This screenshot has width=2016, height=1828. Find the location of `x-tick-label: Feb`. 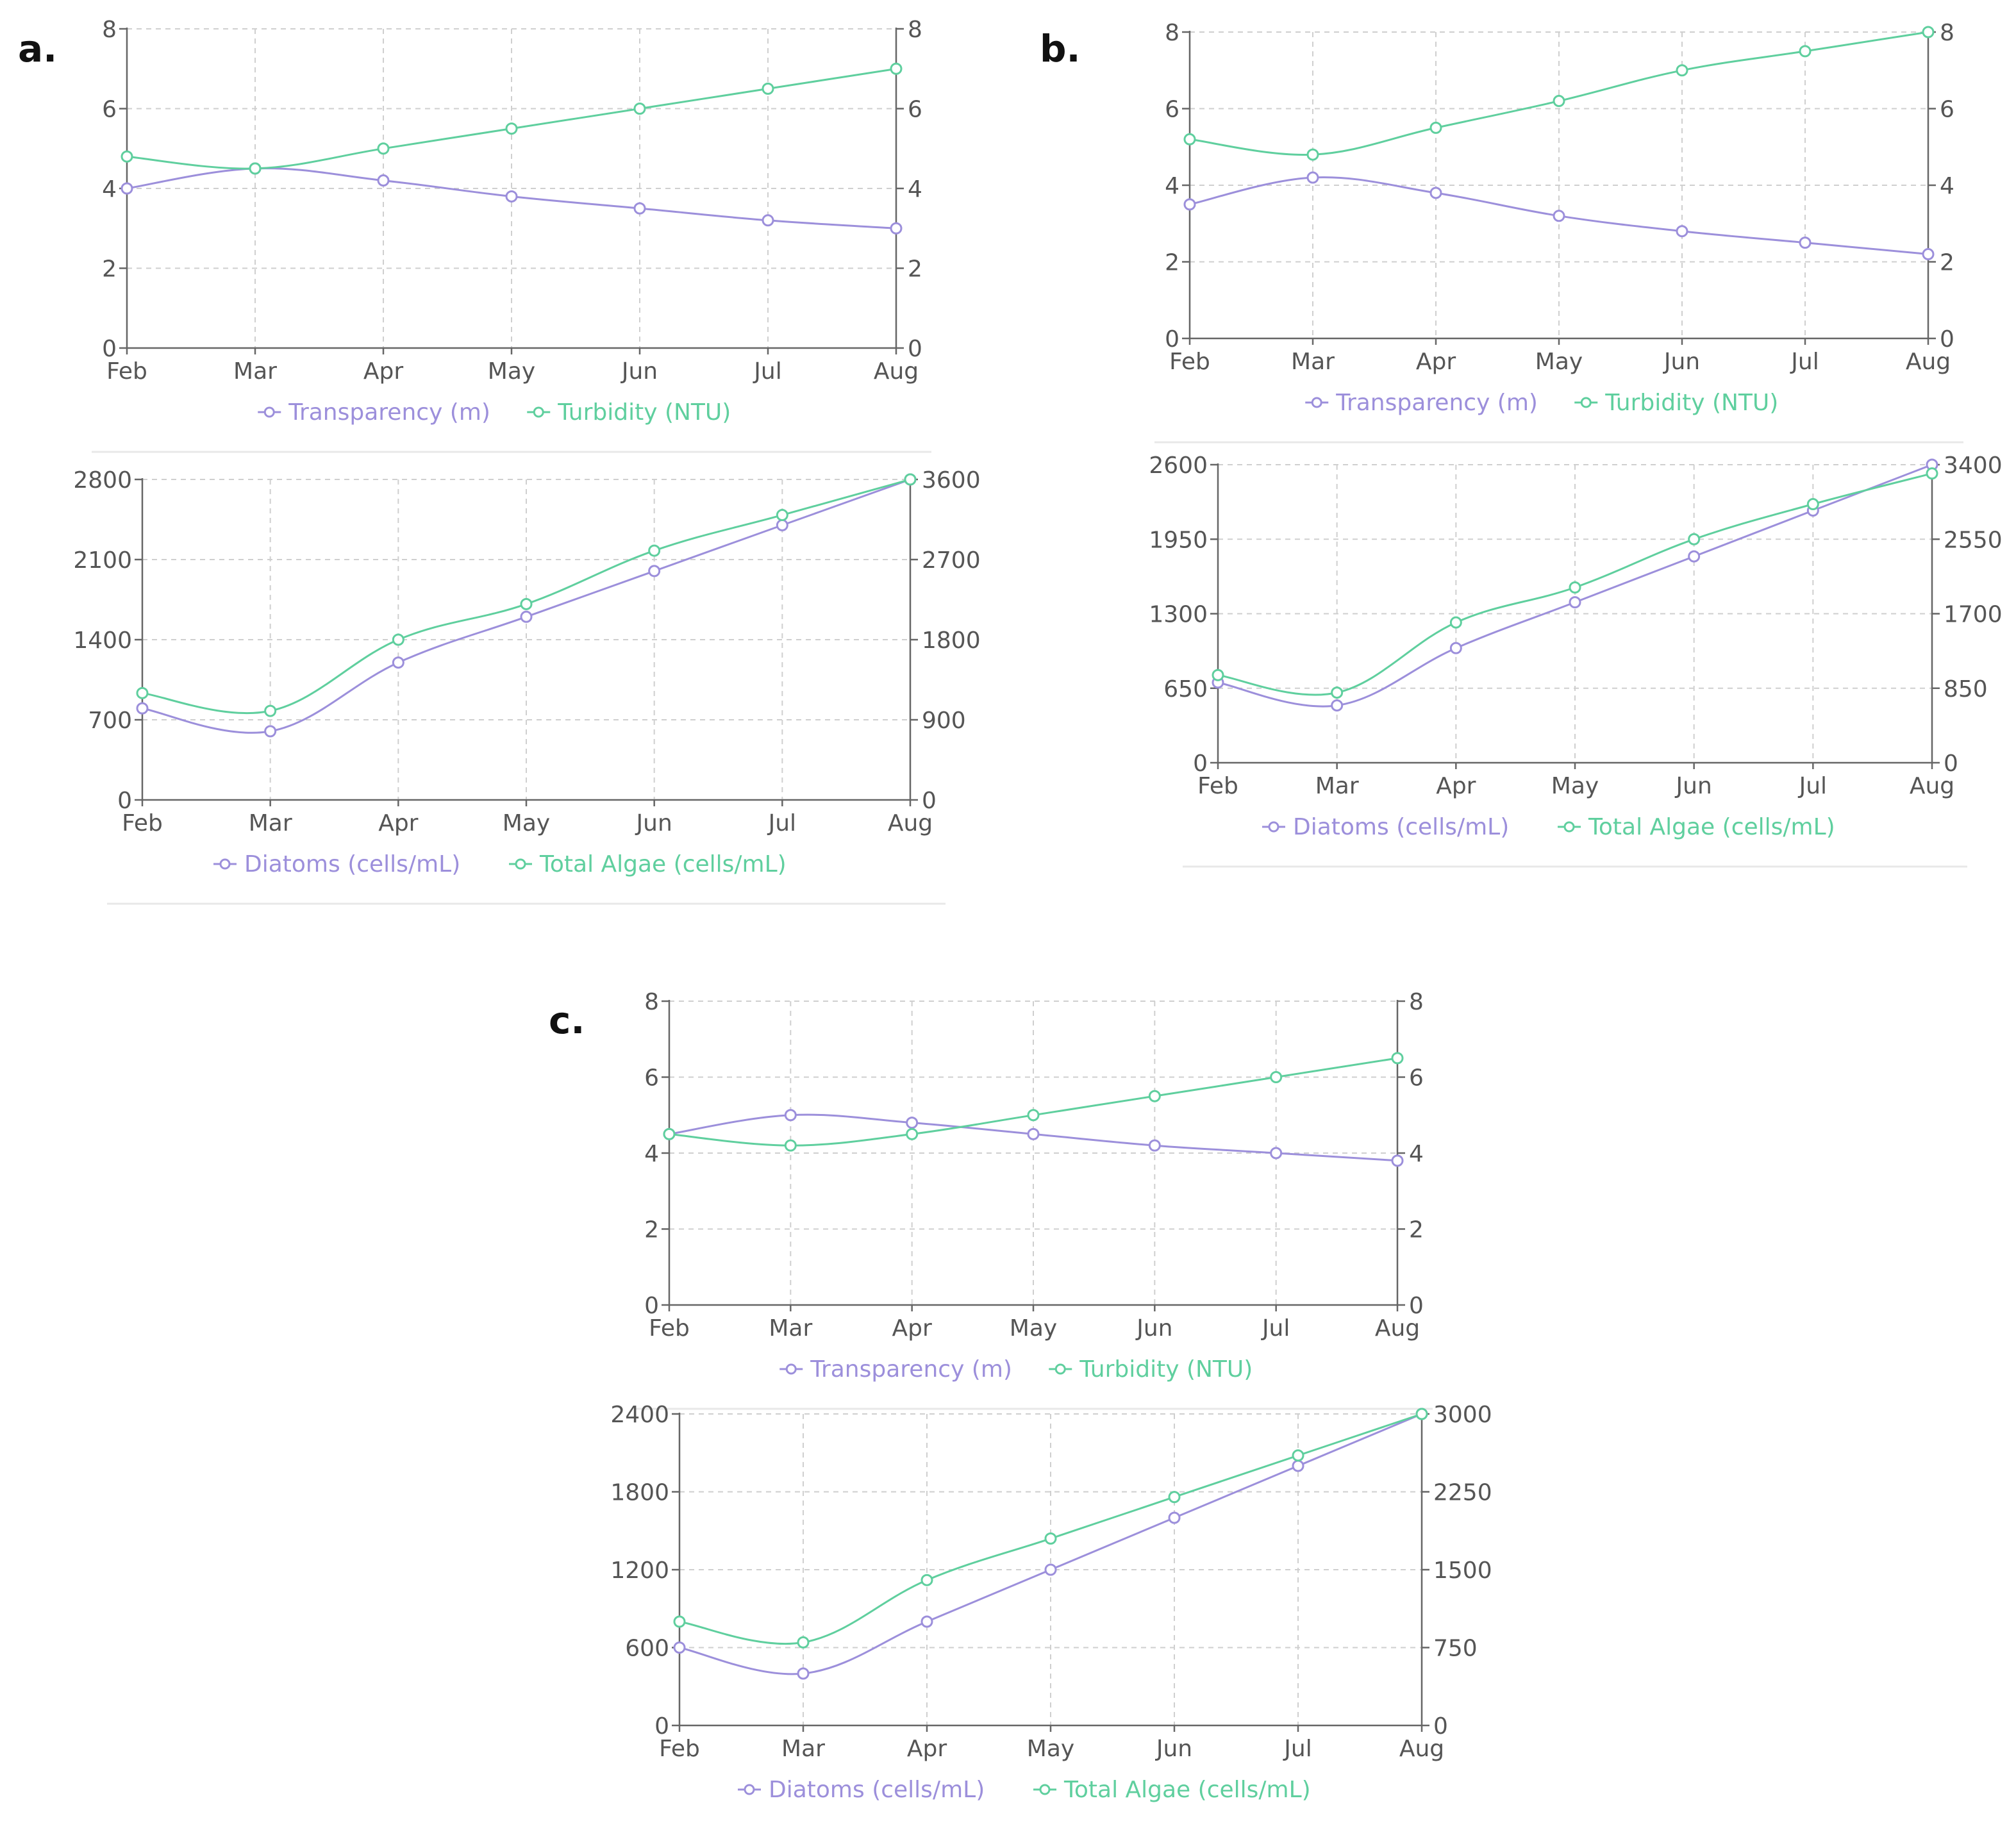

x-tick-label: Feb is located at coordinates (126, 372).